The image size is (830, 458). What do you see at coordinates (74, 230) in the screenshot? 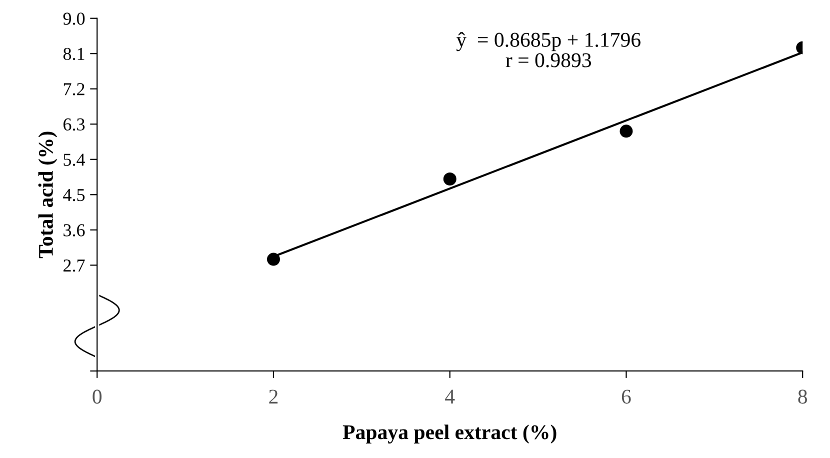
I see `y-tick-label: 3.6` at bounding box center [74, 230].